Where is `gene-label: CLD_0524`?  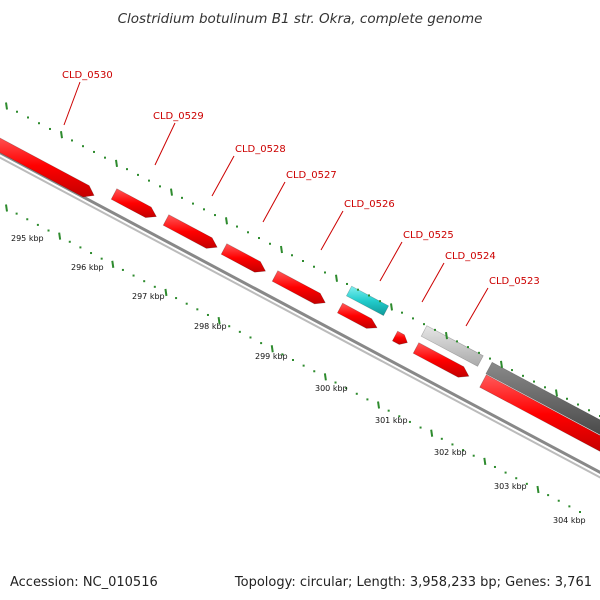 gene-label: CLD_0524 is located at coordinates (470, 256).